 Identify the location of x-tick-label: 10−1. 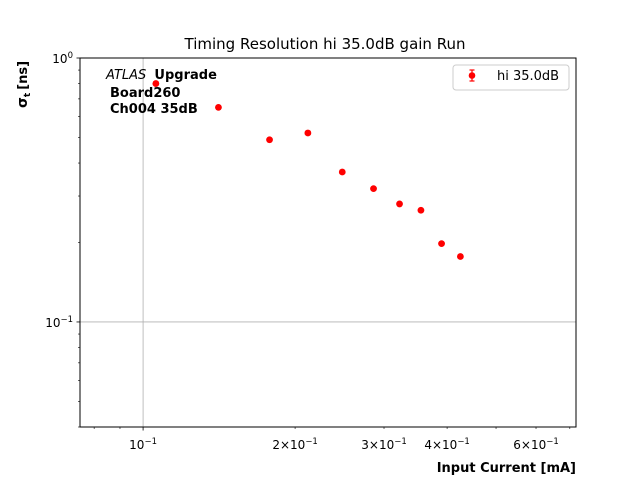
(143, 444).